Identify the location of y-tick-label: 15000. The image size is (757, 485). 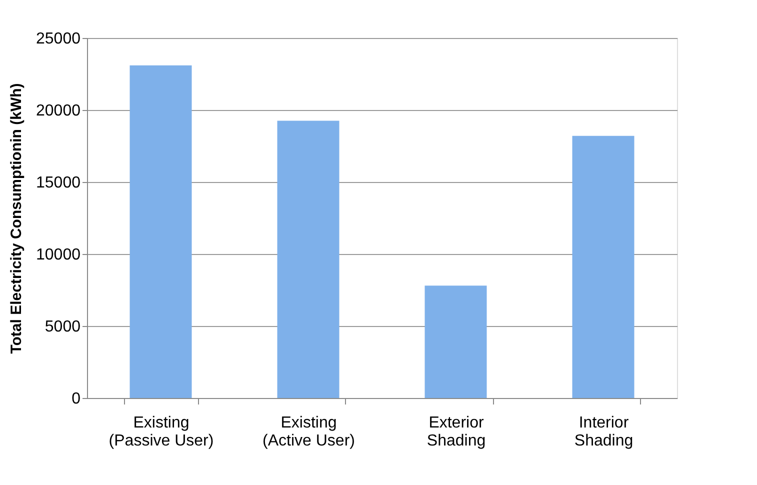
(58, 183).